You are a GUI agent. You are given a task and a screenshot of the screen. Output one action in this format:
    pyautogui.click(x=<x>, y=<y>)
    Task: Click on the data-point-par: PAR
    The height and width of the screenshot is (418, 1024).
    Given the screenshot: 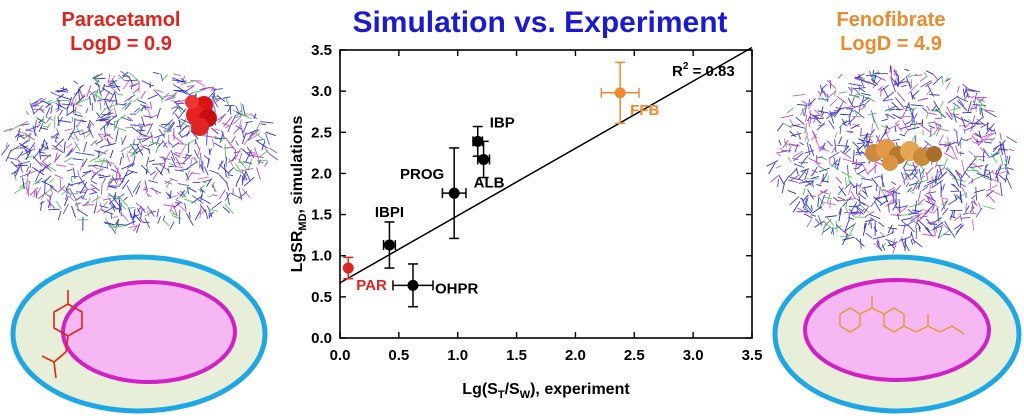 What is the action you would take?
    pyautogui.click(x=364, y=275)
    